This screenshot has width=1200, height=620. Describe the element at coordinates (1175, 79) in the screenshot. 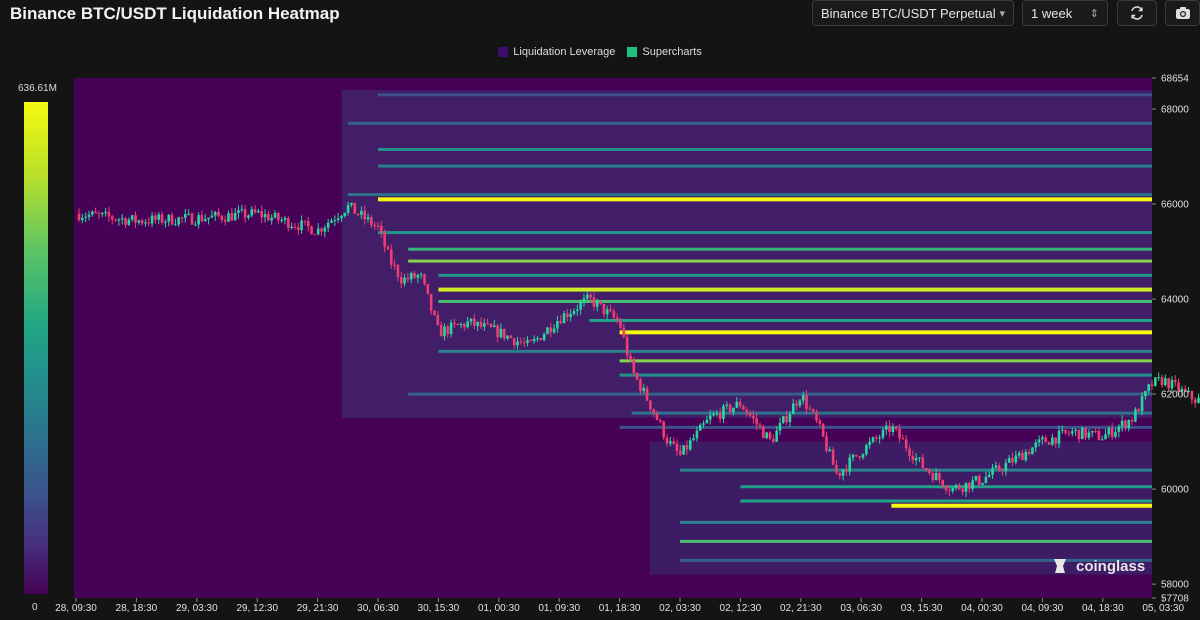

I see `y-tick-label: 68654` at that location.